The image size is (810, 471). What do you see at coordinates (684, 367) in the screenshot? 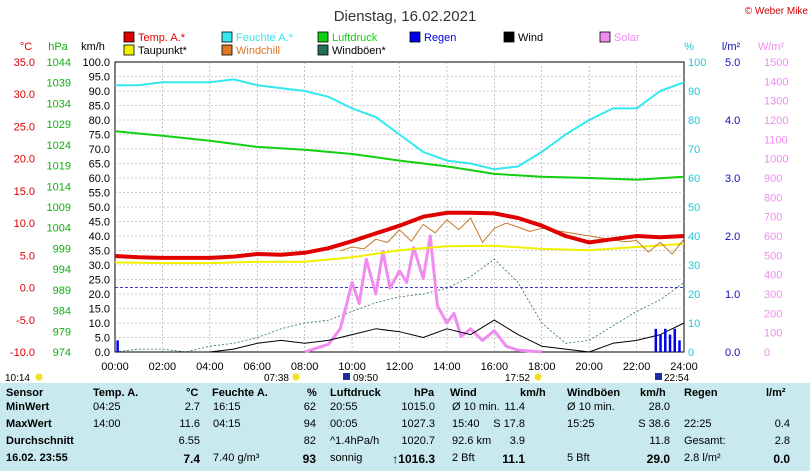
I see `time-tick-label: 24:00` at bounding box center [684, 367].